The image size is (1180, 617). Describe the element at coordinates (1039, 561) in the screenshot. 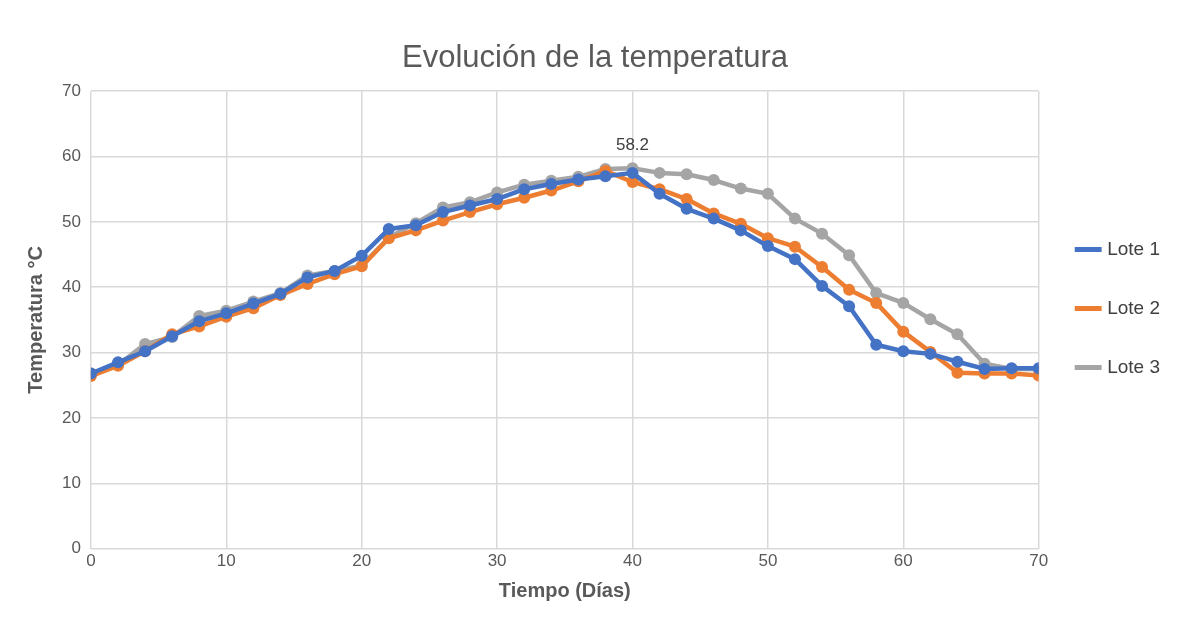

I see `x-tick-label: 70` at that location.